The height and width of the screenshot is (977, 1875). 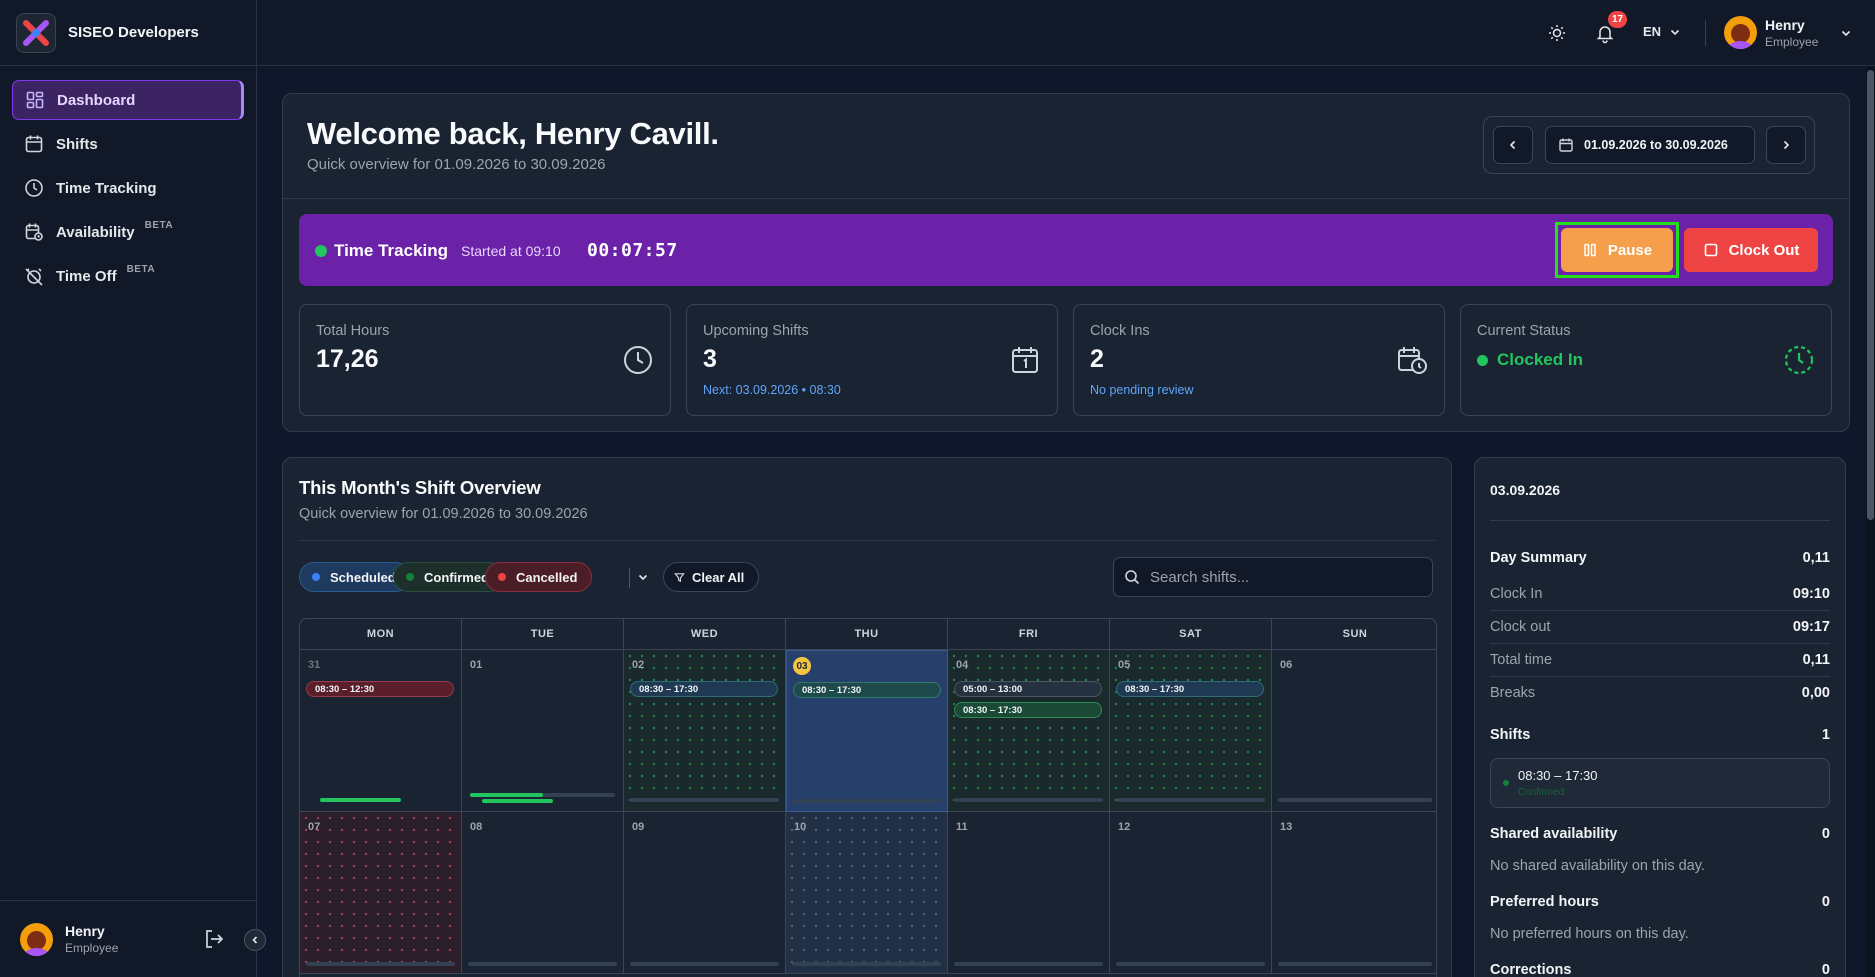 I want to click on filter-scheduled: Scheduled, so click(x=355, y=577).